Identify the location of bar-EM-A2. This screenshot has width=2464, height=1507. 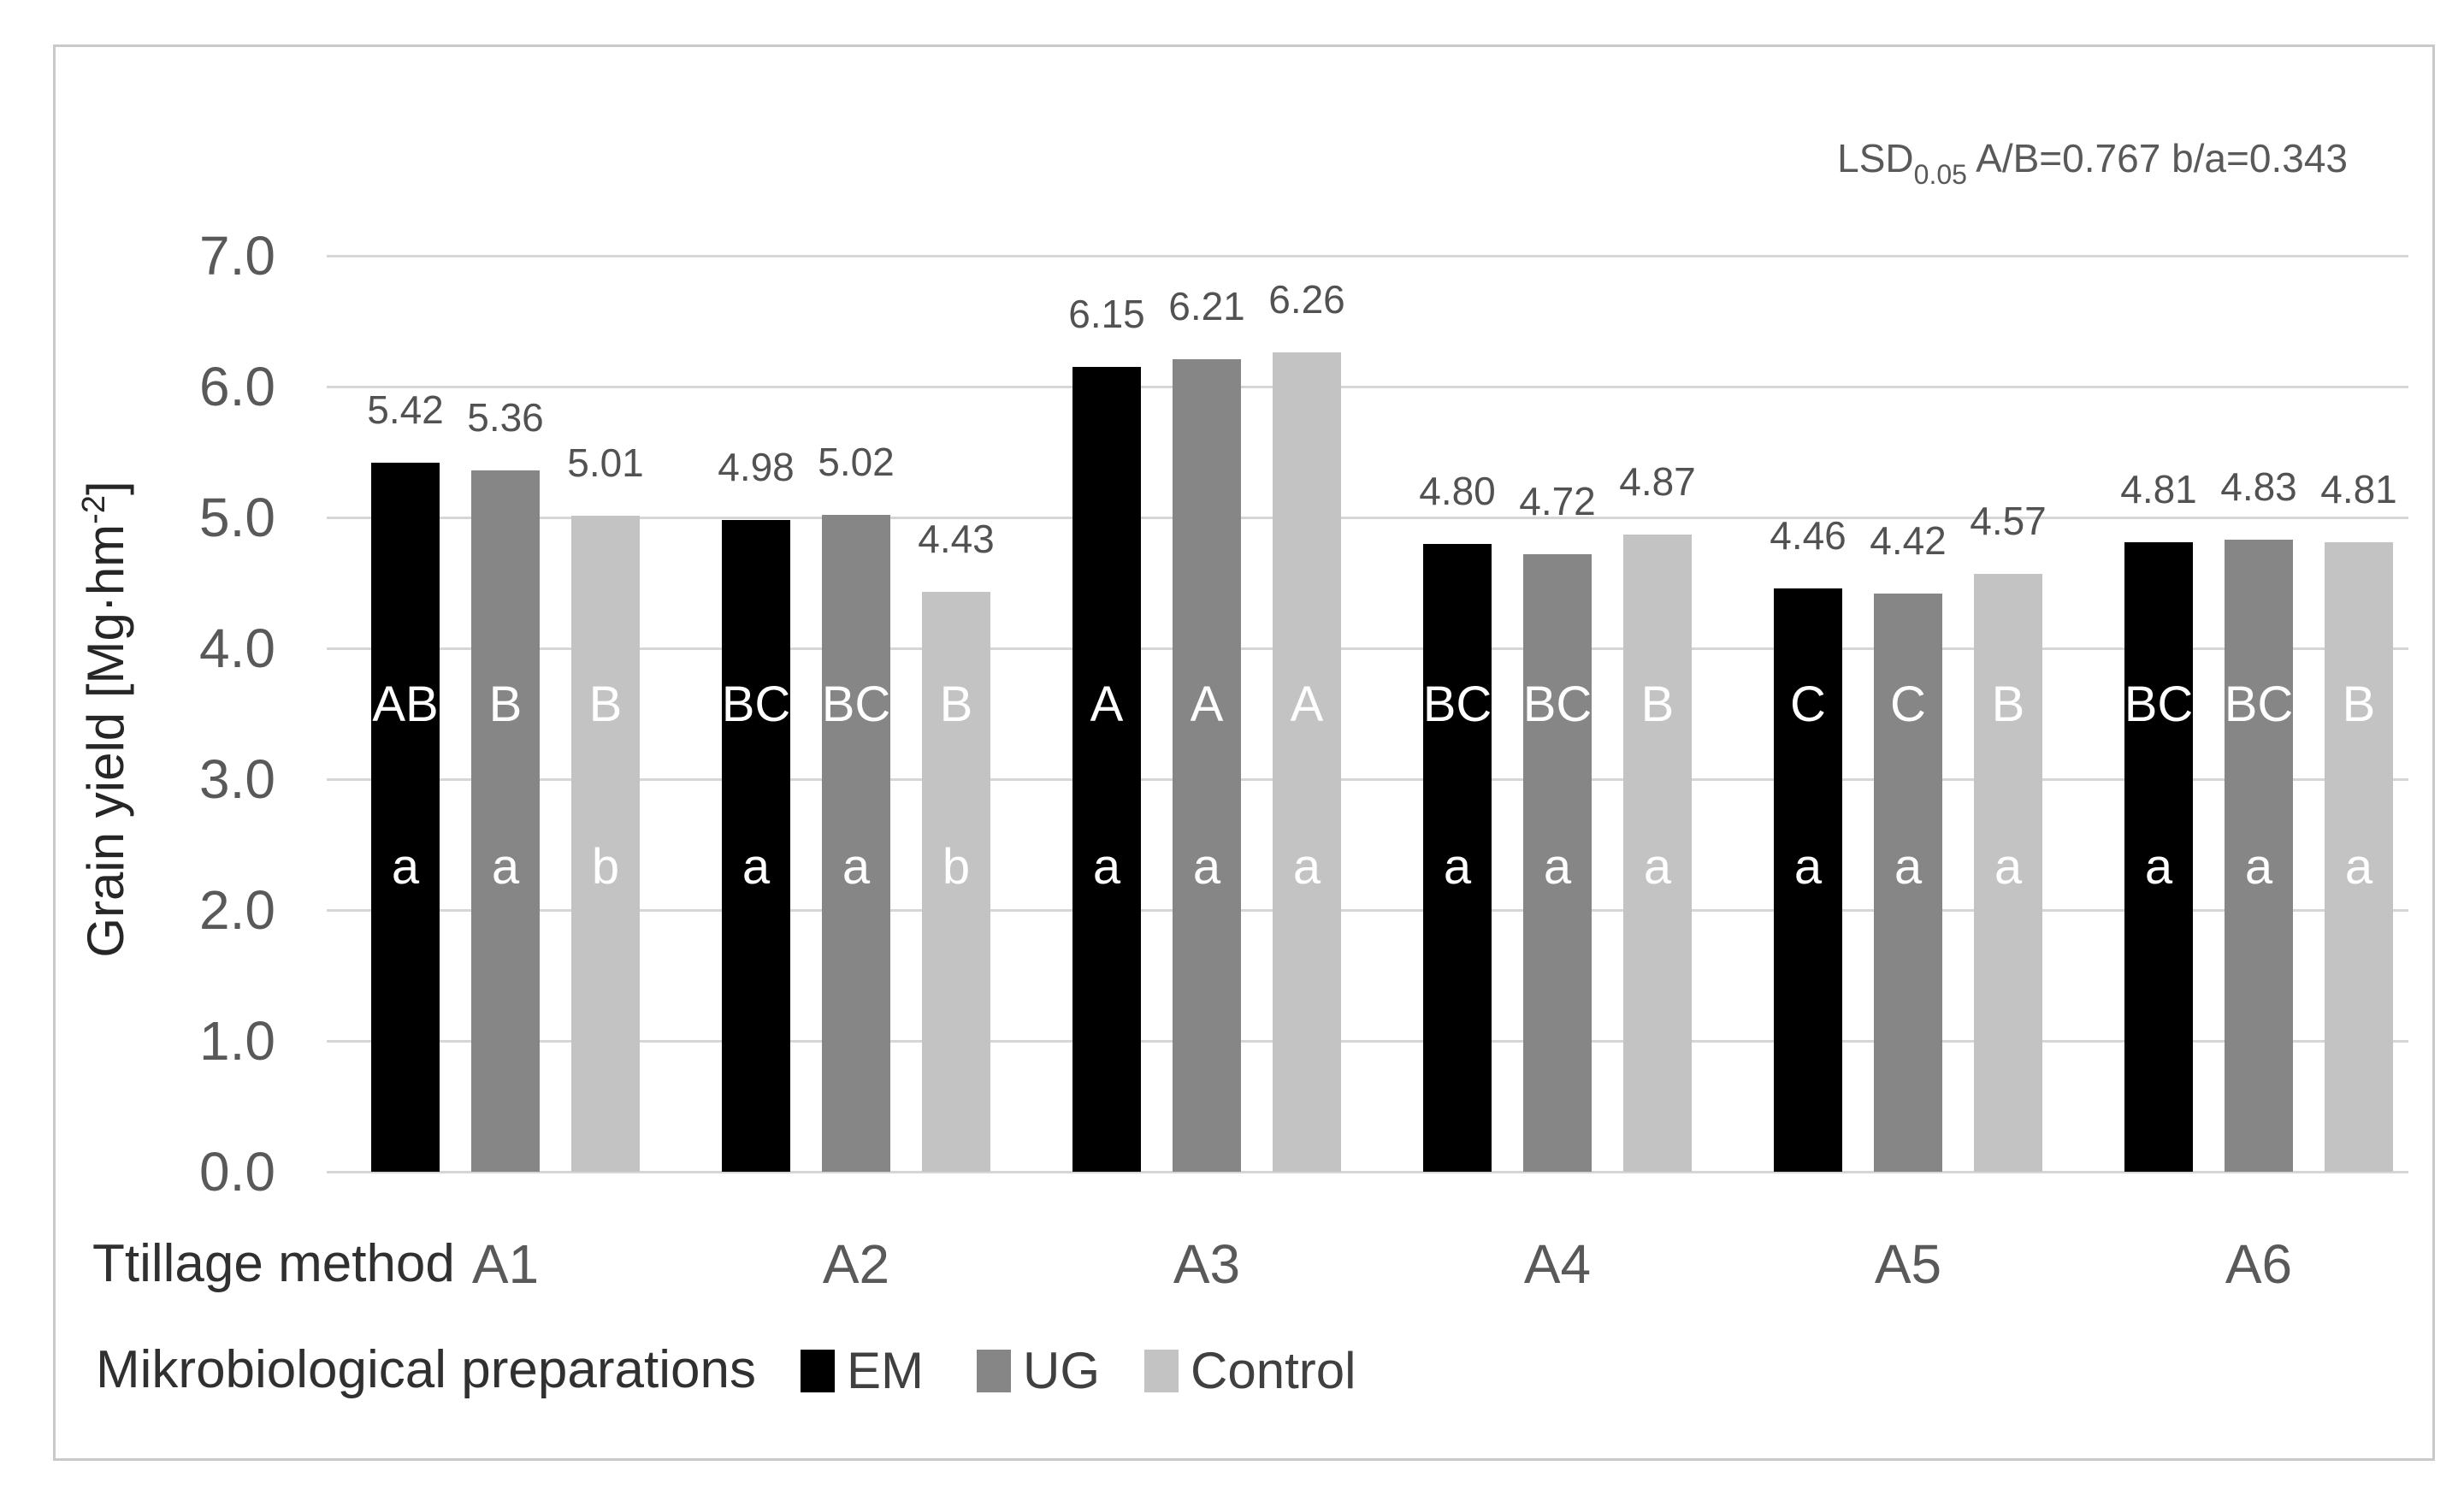
(756, 846).